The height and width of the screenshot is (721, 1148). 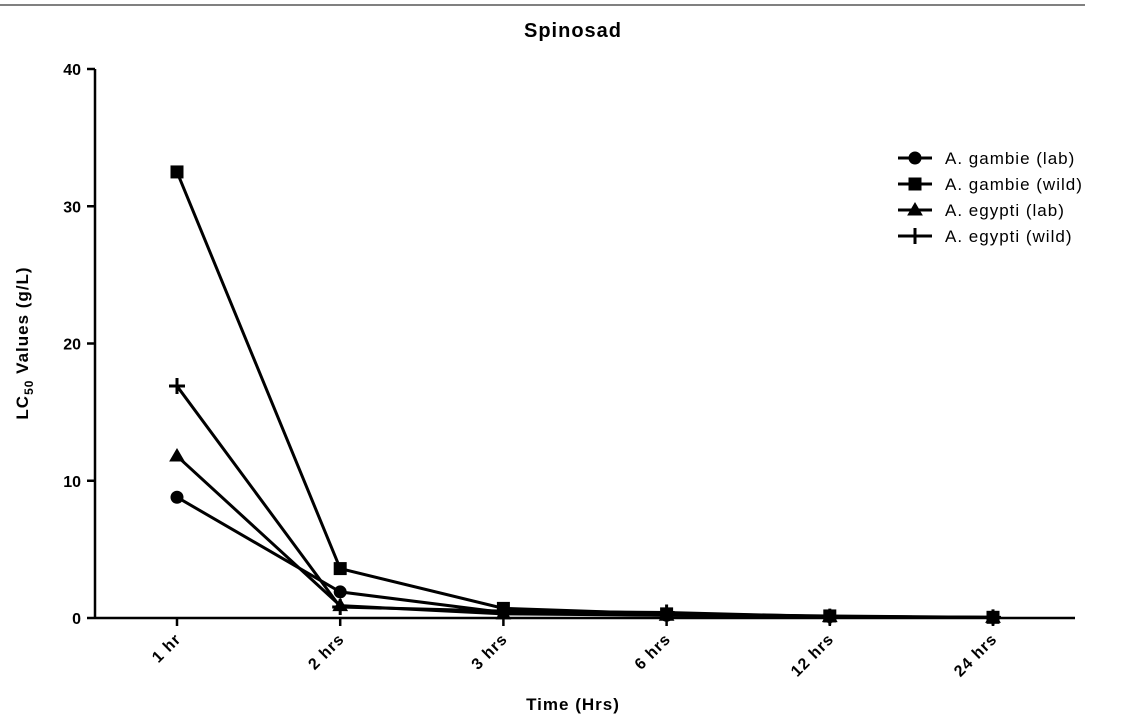 I want to click on y-tick-label: 40, so click(x=72, y=70).